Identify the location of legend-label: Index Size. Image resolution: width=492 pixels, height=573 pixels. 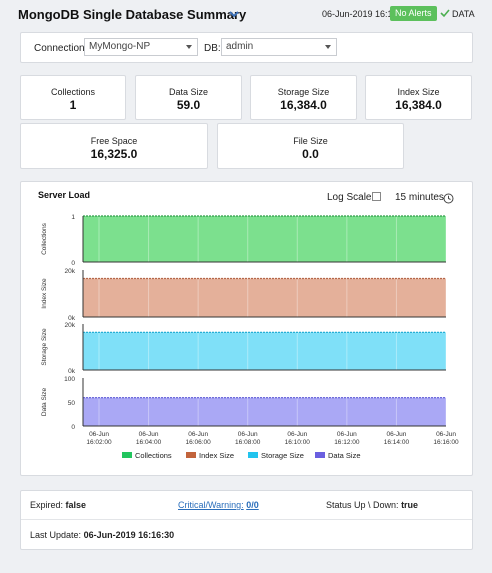
(216, 455).